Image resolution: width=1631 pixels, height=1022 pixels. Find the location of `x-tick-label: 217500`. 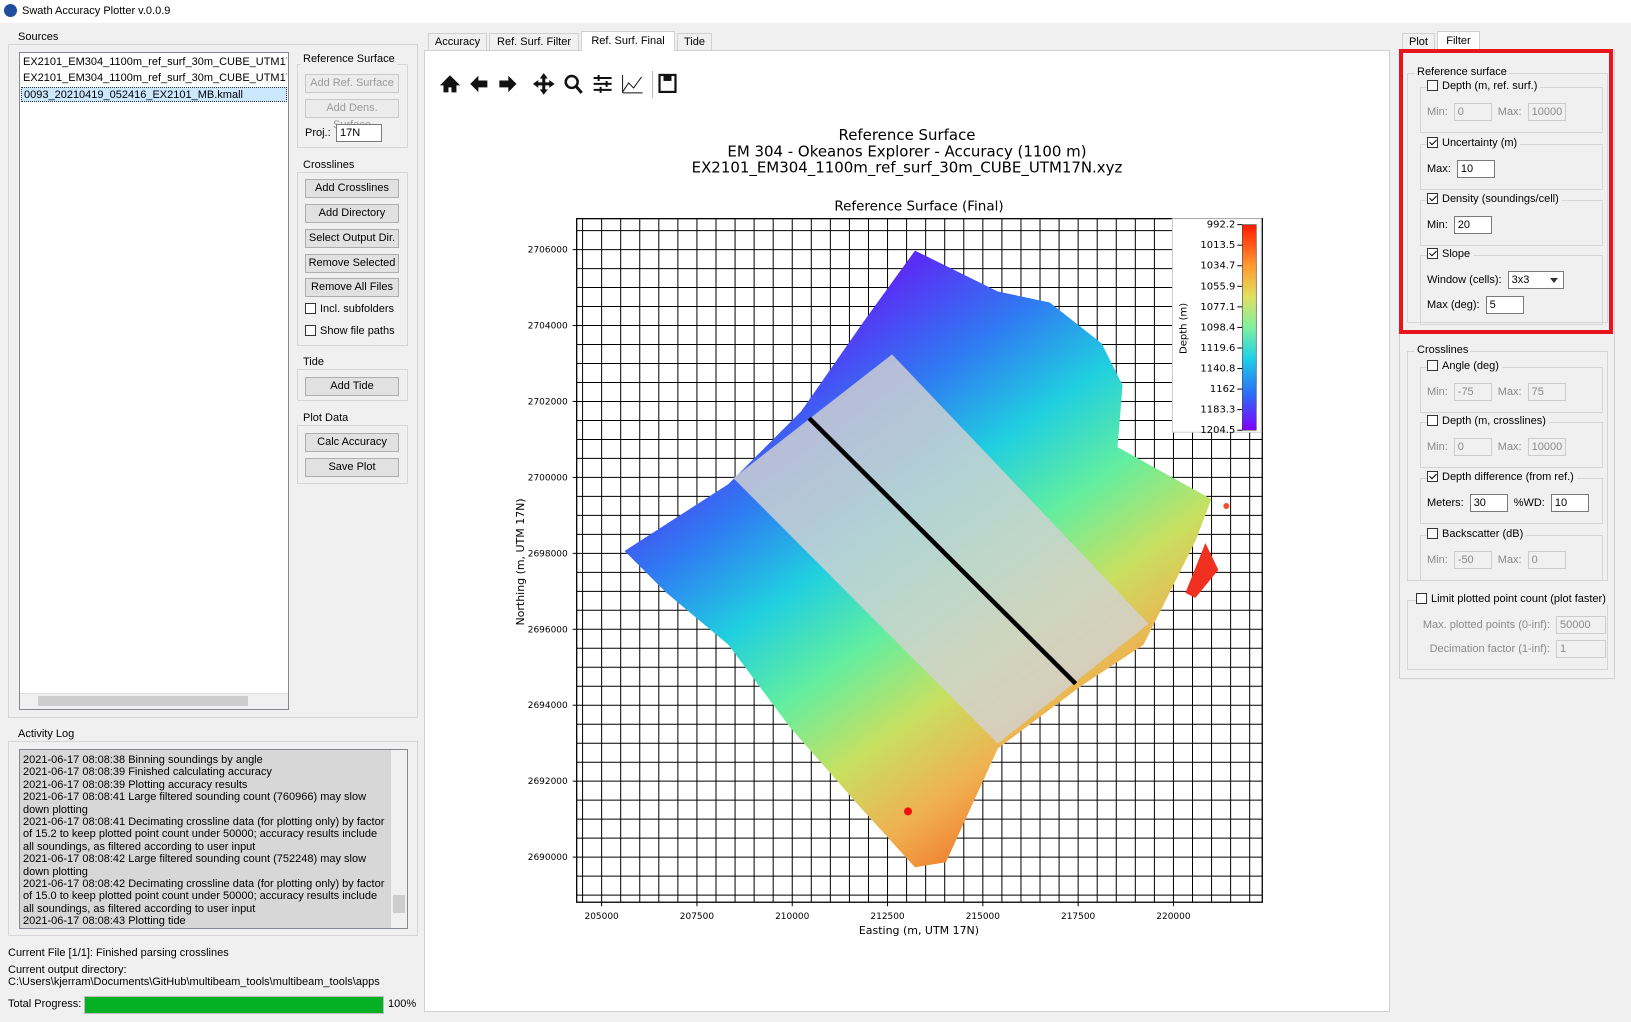

x-tick-label: 217500 is located at coordinates (1078, 917).